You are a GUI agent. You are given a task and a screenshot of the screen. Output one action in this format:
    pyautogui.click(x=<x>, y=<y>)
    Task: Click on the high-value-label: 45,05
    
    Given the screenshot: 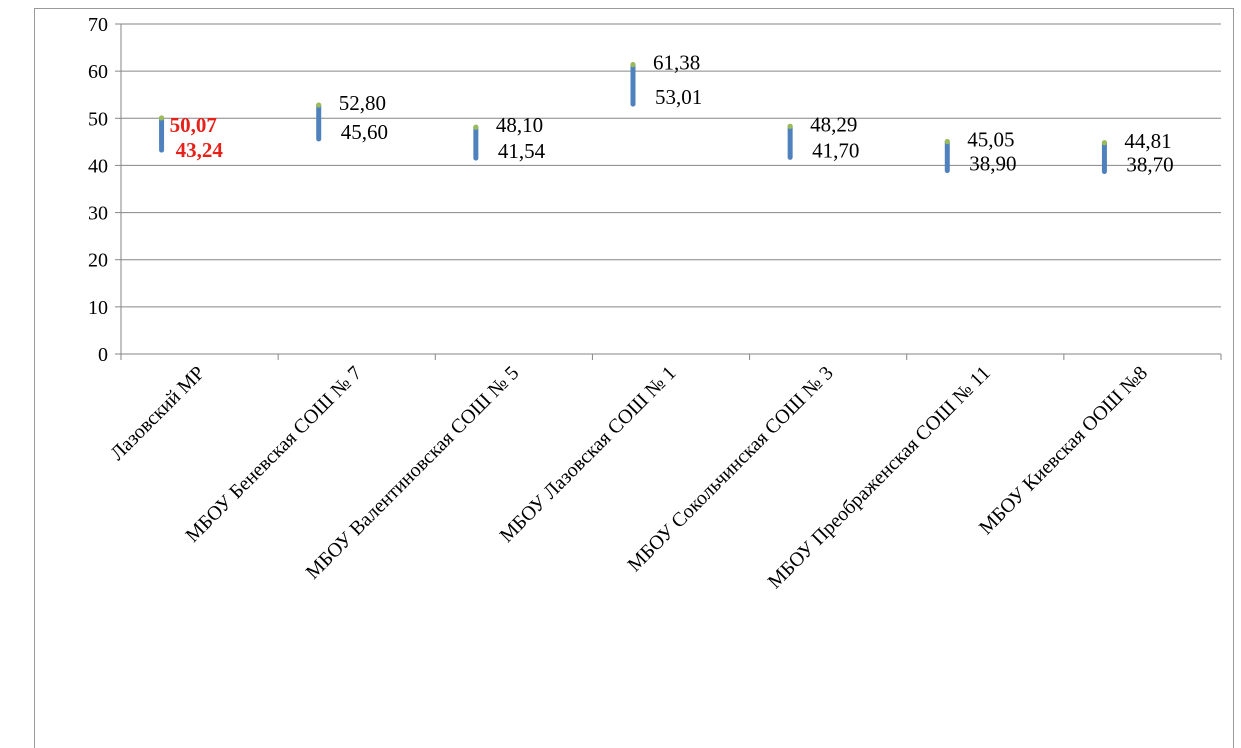 What is the action you would take?
    pyautogui.click(x=990, y=140)
    